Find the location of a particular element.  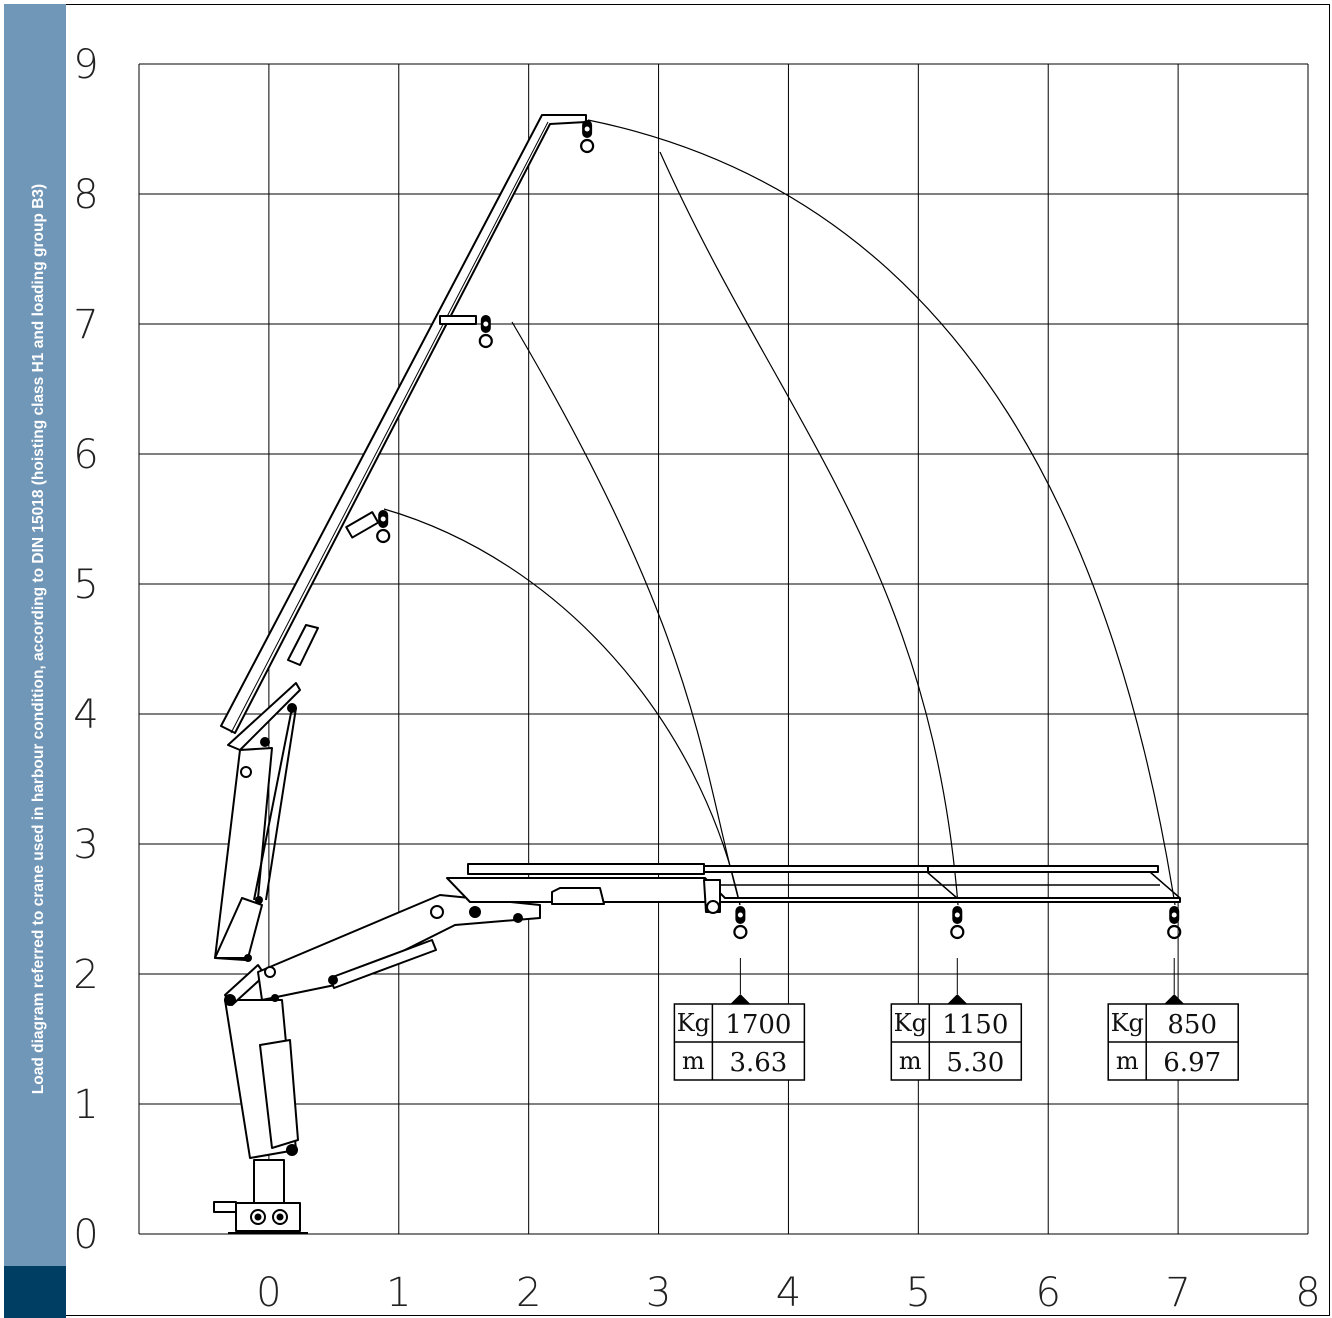

raised-hooks is located at coordinates (485, 332).